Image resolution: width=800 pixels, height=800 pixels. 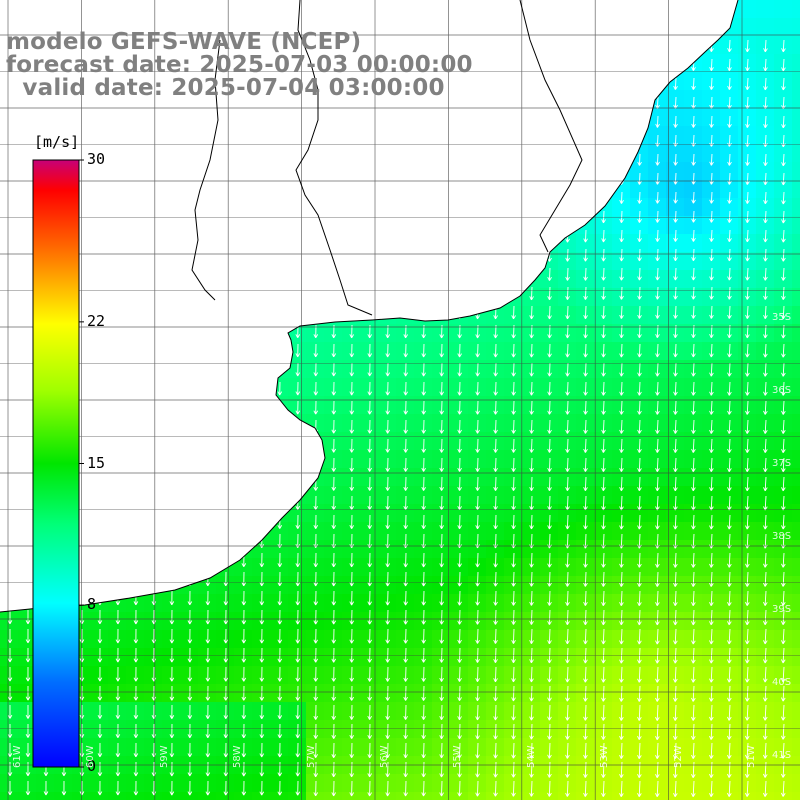 What do you see at coordinates (92, 766) in the screenshot?
I see `colorbar-tick-label: 0` at bounding box center [92, 766].